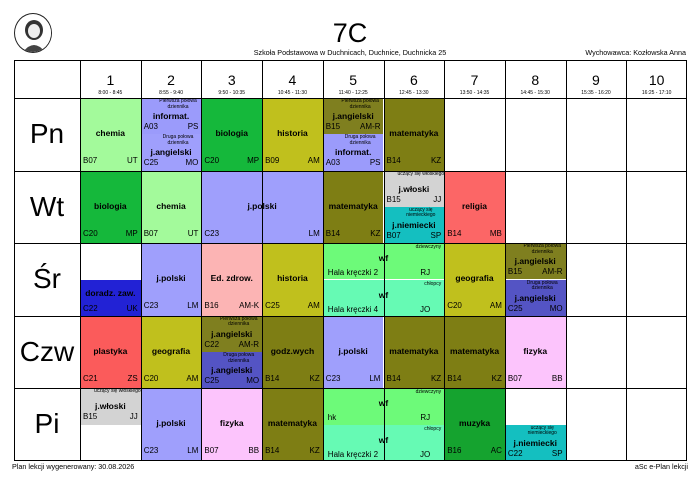 This screenshot has width=700, height=495. I want to click on lesson-cell: godz.wych B14 KZ, so click(292, 352).